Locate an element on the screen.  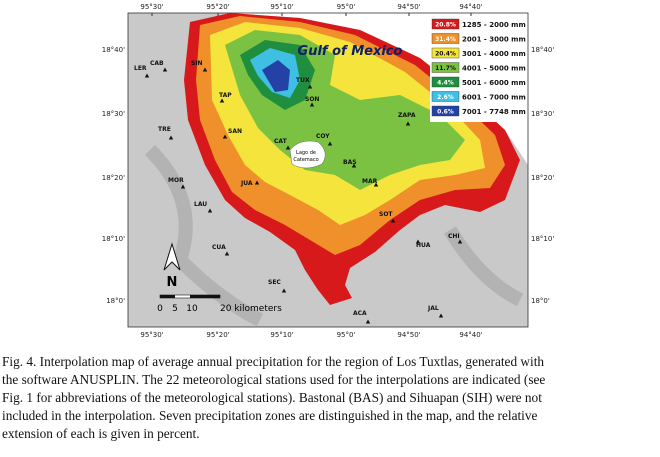
station-label: CAT is located at coordinates (281, 141).